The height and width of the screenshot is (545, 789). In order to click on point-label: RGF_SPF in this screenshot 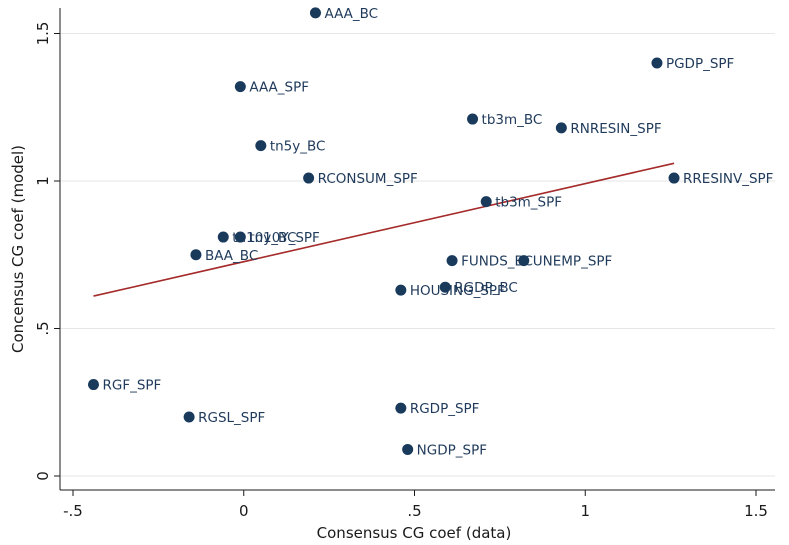, I will do `click(131, 386)`.